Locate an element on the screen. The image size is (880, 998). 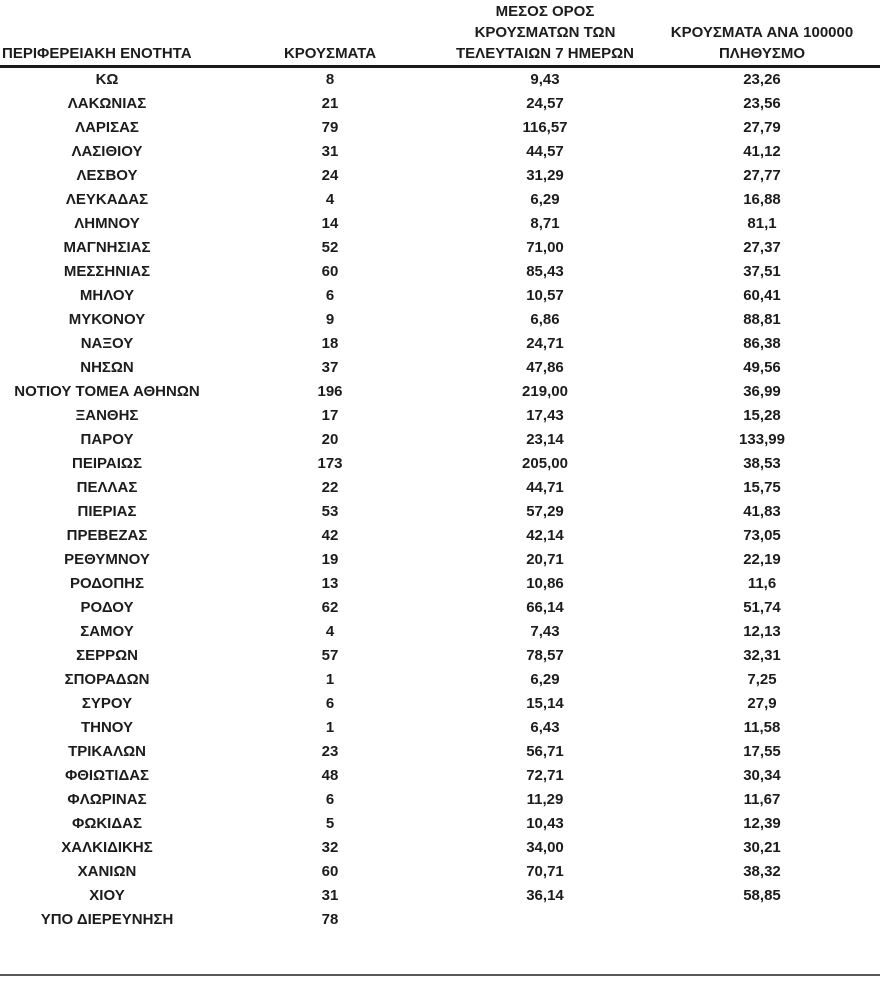
cell-cases: 20 is located at coordinates (330, 439).